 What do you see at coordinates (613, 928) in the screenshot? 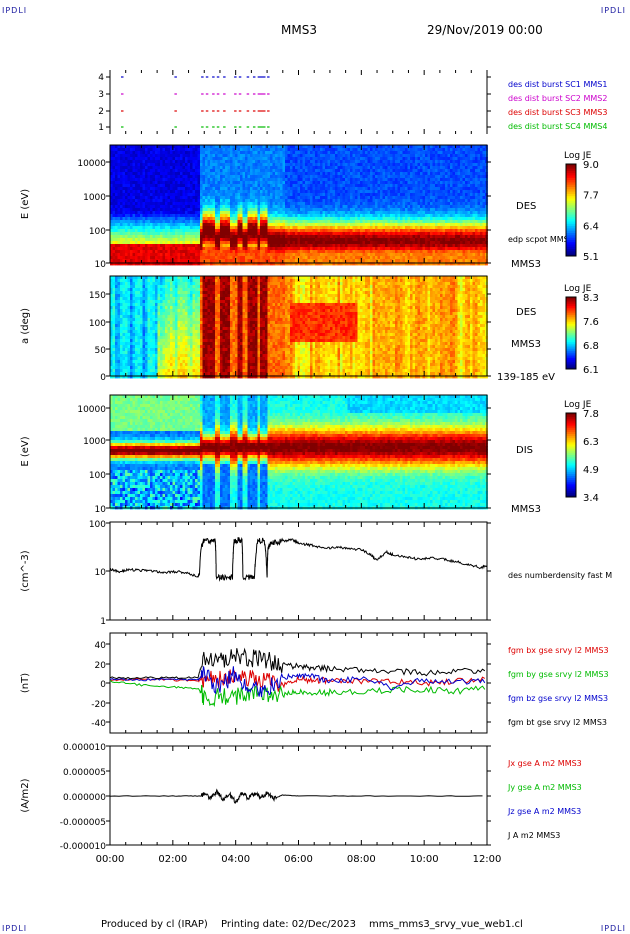
I see `corner-label-bottom-right: IPDLI` at bounding box center [613, 928].